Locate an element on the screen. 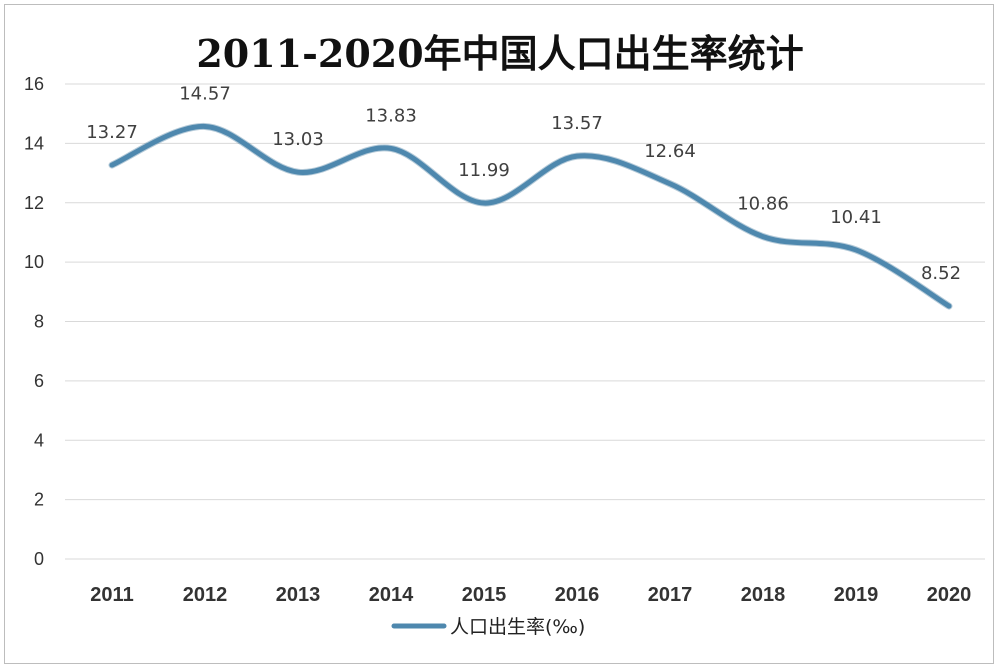 The height and width of the screenshot is (670, 1000). data-label: 13.03 is located at coordinates (298, 139).